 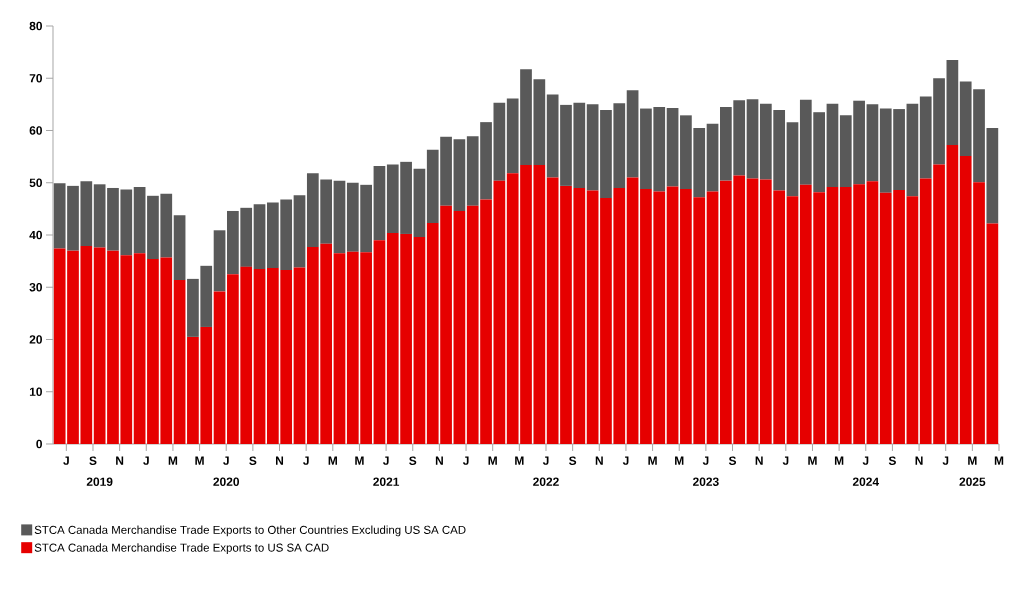 What do you see at coordinates (386, 481) in the screenshot?
I see `text: 2021` at bounding box center [386, 481].